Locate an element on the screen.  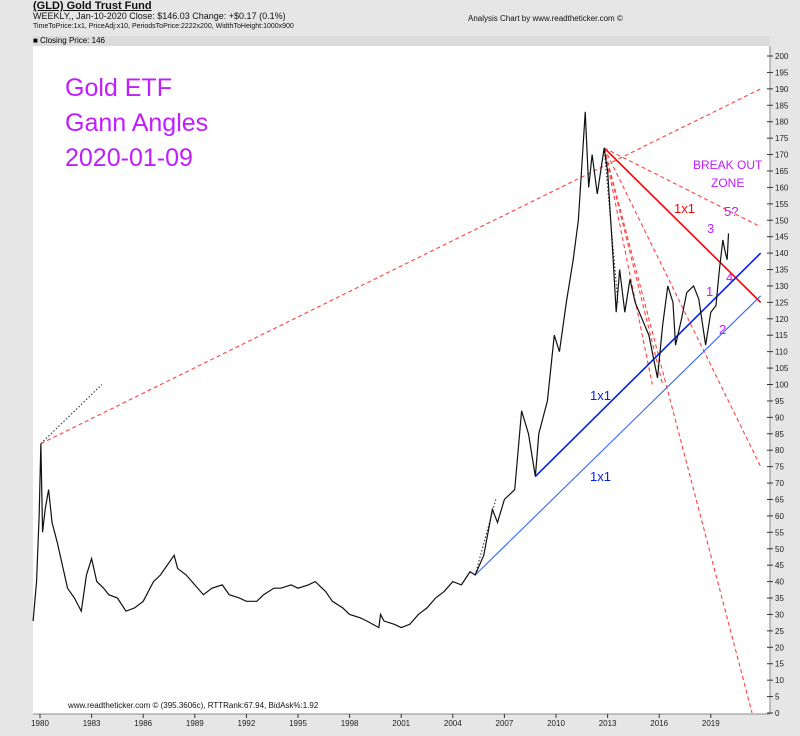
y-tick-label: 80 is located at coordinates (779, 450).